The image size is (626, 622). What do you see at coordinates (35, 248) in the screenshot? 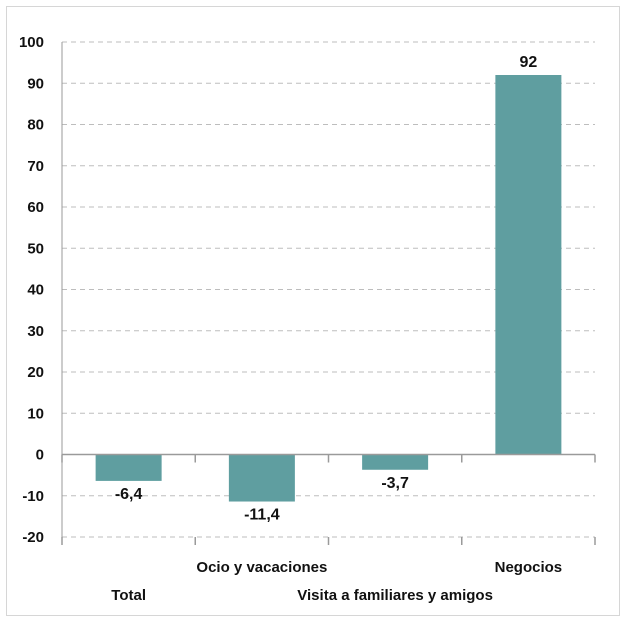
I see `y-tick-label: 50` at bounding box center [35, 248].